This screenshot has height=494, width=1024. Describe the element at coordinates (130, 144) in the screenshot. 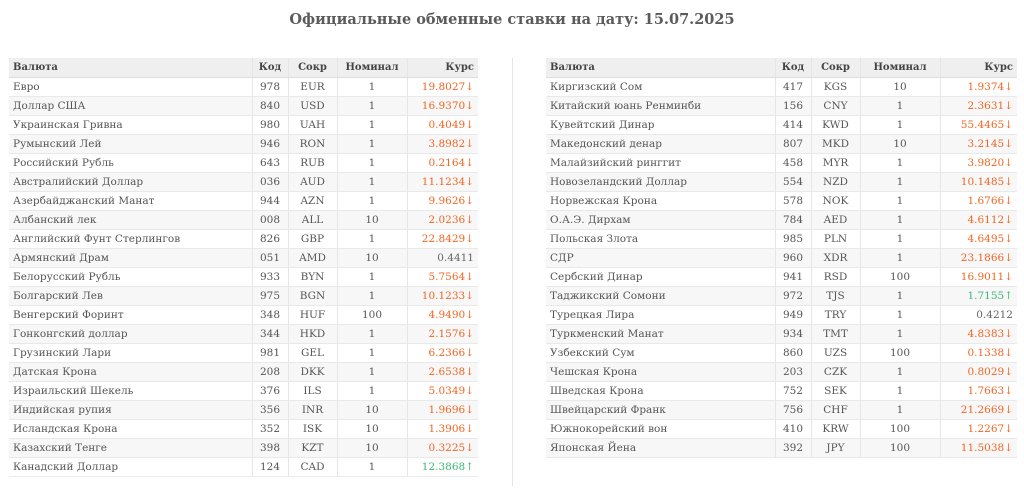

I see `currency-name: Румынский Лей` at that location.